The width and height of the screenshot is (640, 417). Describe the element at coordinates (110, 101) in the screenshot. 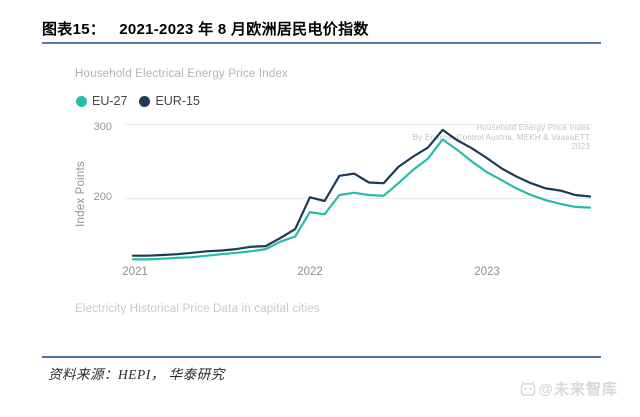

I see `legend-label: EU-27` at that location.